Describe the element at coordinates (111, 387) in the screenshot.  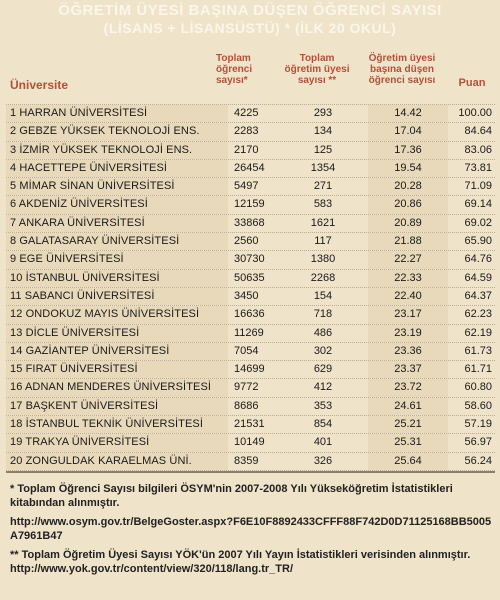
I see `university-name-cell: 16 ADNAN MENDERES ÜNİVERSİTESİ` at that location.